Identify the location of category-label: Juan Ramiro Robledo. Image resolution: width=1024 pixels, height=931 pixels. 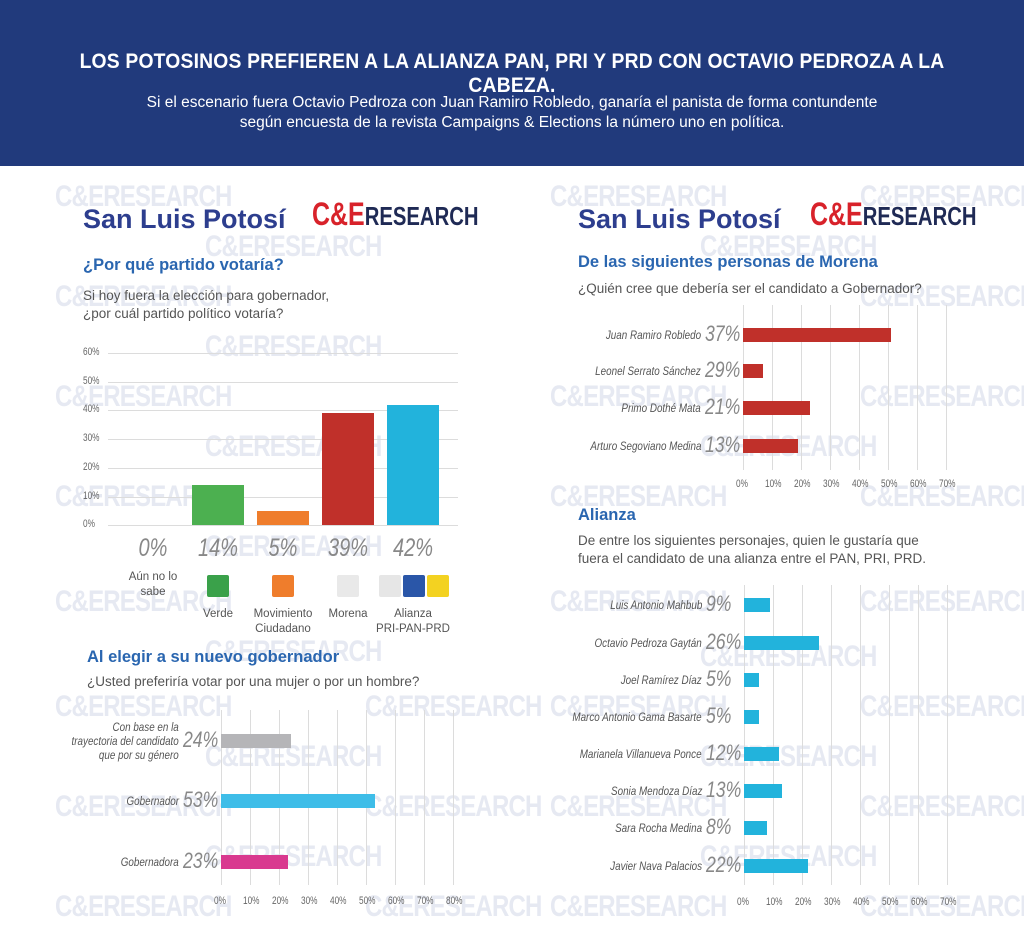
(653, 335).